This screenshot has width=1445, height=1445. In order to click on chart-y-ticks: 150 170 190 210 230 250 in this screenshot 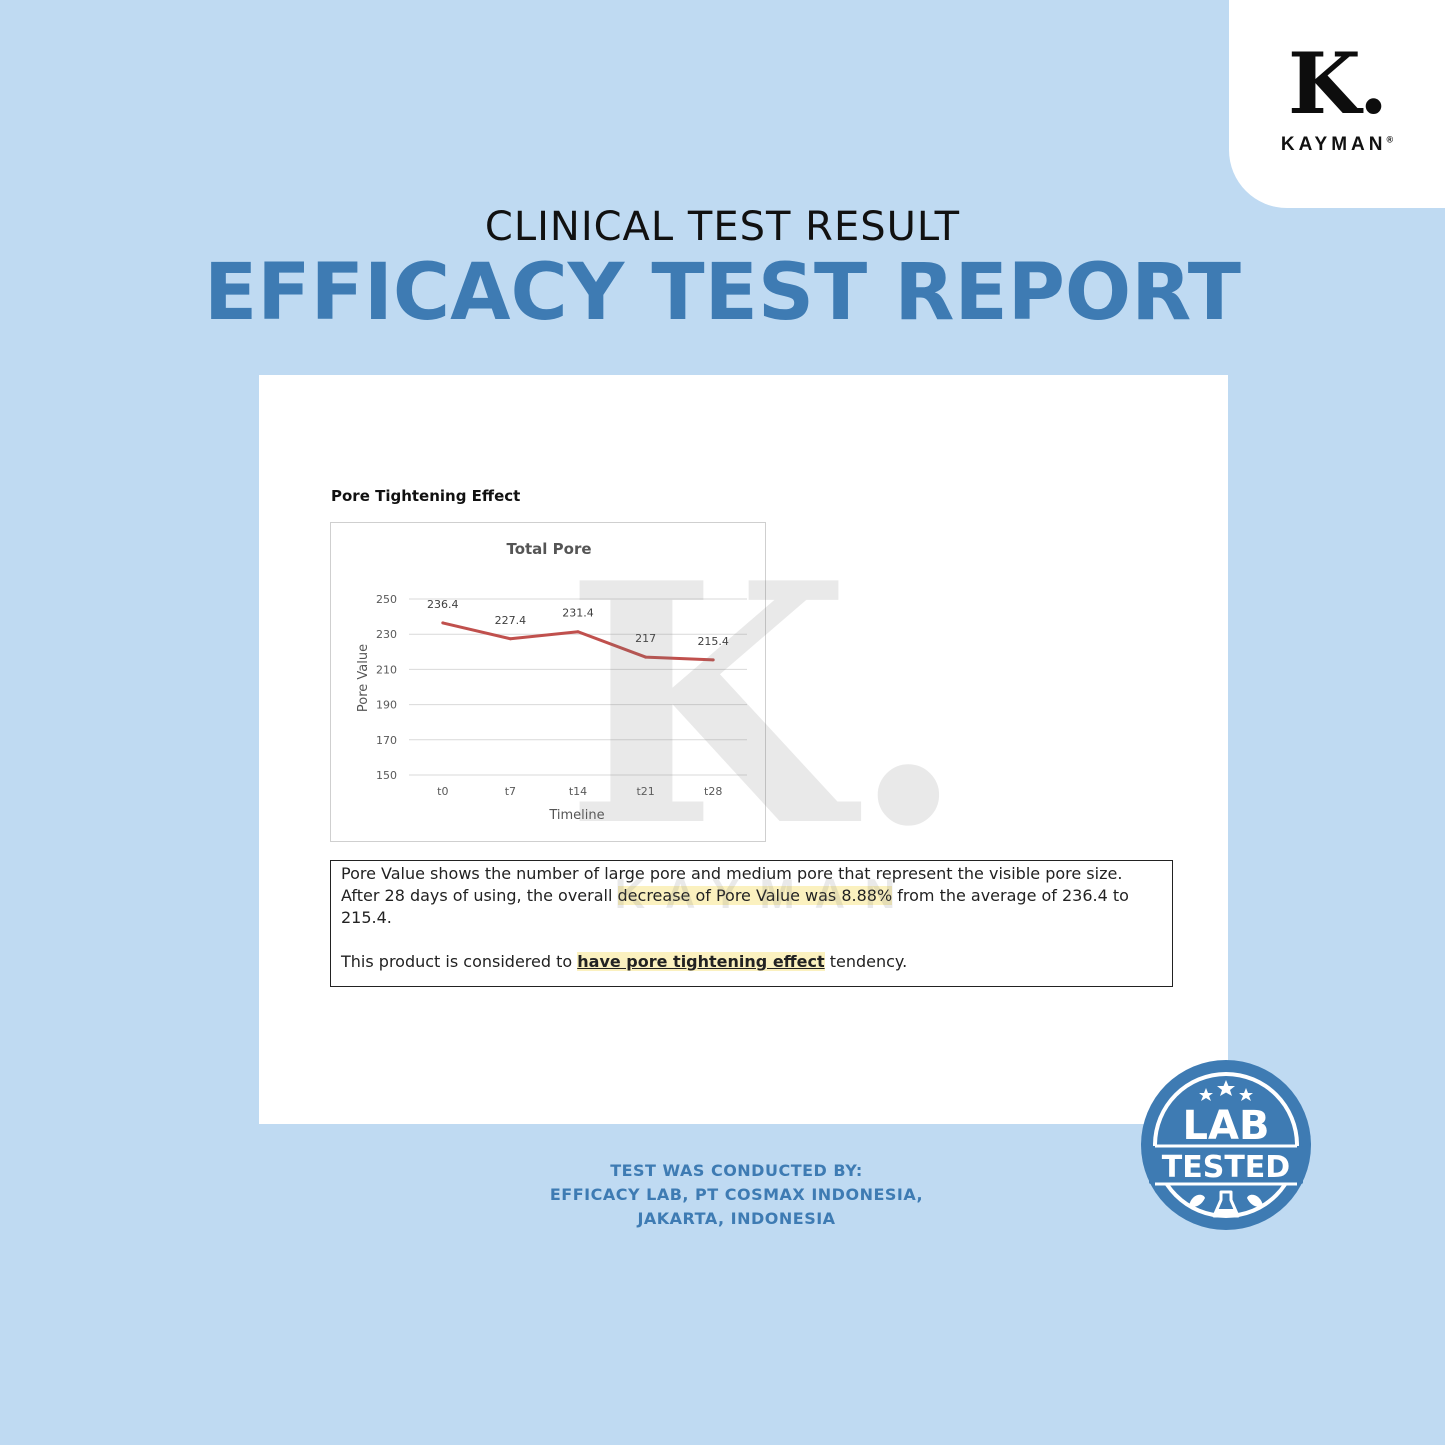, I will do `click(386, 687)`.